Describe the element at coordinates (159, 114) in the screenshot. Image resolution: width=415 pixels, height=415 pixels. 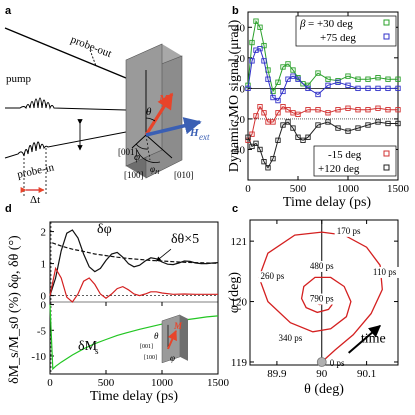
I see `magnetization-vector-icon` at that location.